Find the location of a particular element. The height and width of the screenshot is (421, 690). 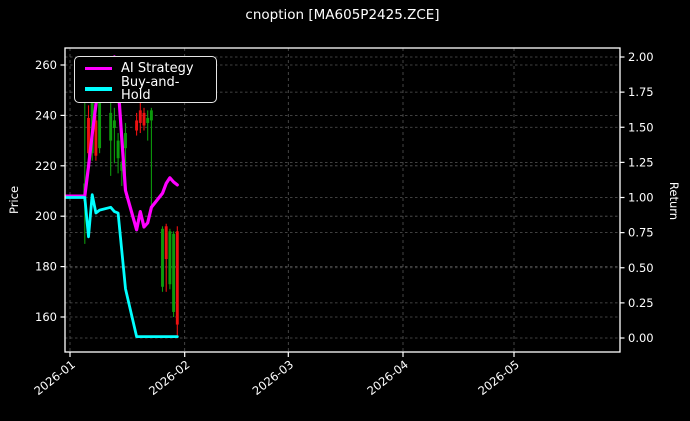

tick-label-month: 2026-04 is located at coordinates (387, 377).